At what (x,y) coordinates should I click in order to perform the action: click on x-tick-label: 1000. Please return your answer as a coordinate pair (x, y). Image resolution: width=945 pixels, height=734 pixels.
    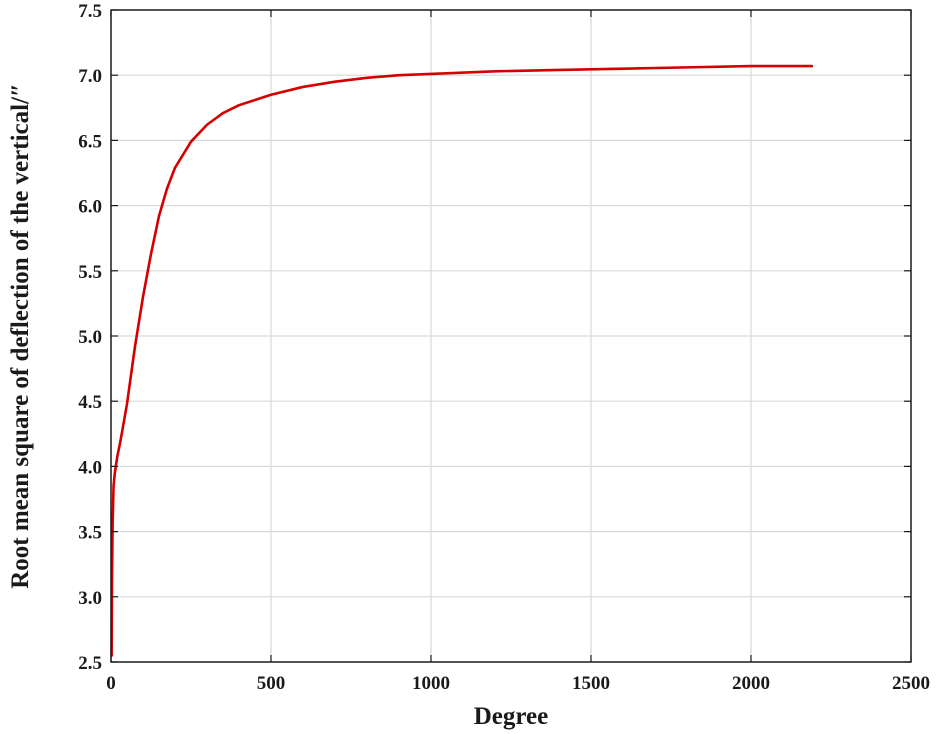
    Looking at the image, I should click on (431, 683).